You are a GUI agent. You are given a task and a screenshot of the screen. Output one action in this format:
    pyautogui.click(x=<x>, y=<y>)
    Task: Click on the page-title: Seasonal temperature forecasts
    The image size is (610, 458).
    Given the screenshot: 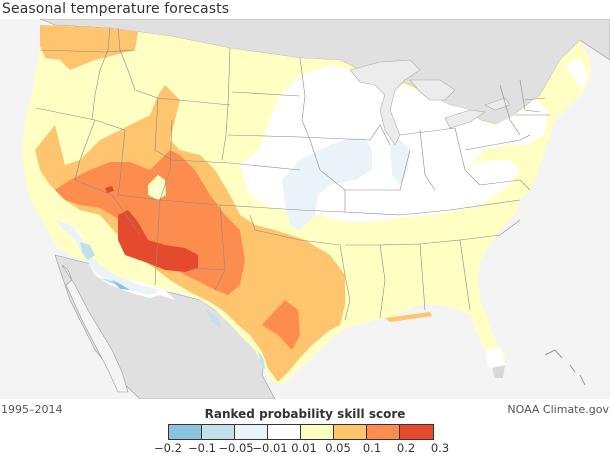 What is the action you would take?
    pyautogui.click(x=116, y=9)
    